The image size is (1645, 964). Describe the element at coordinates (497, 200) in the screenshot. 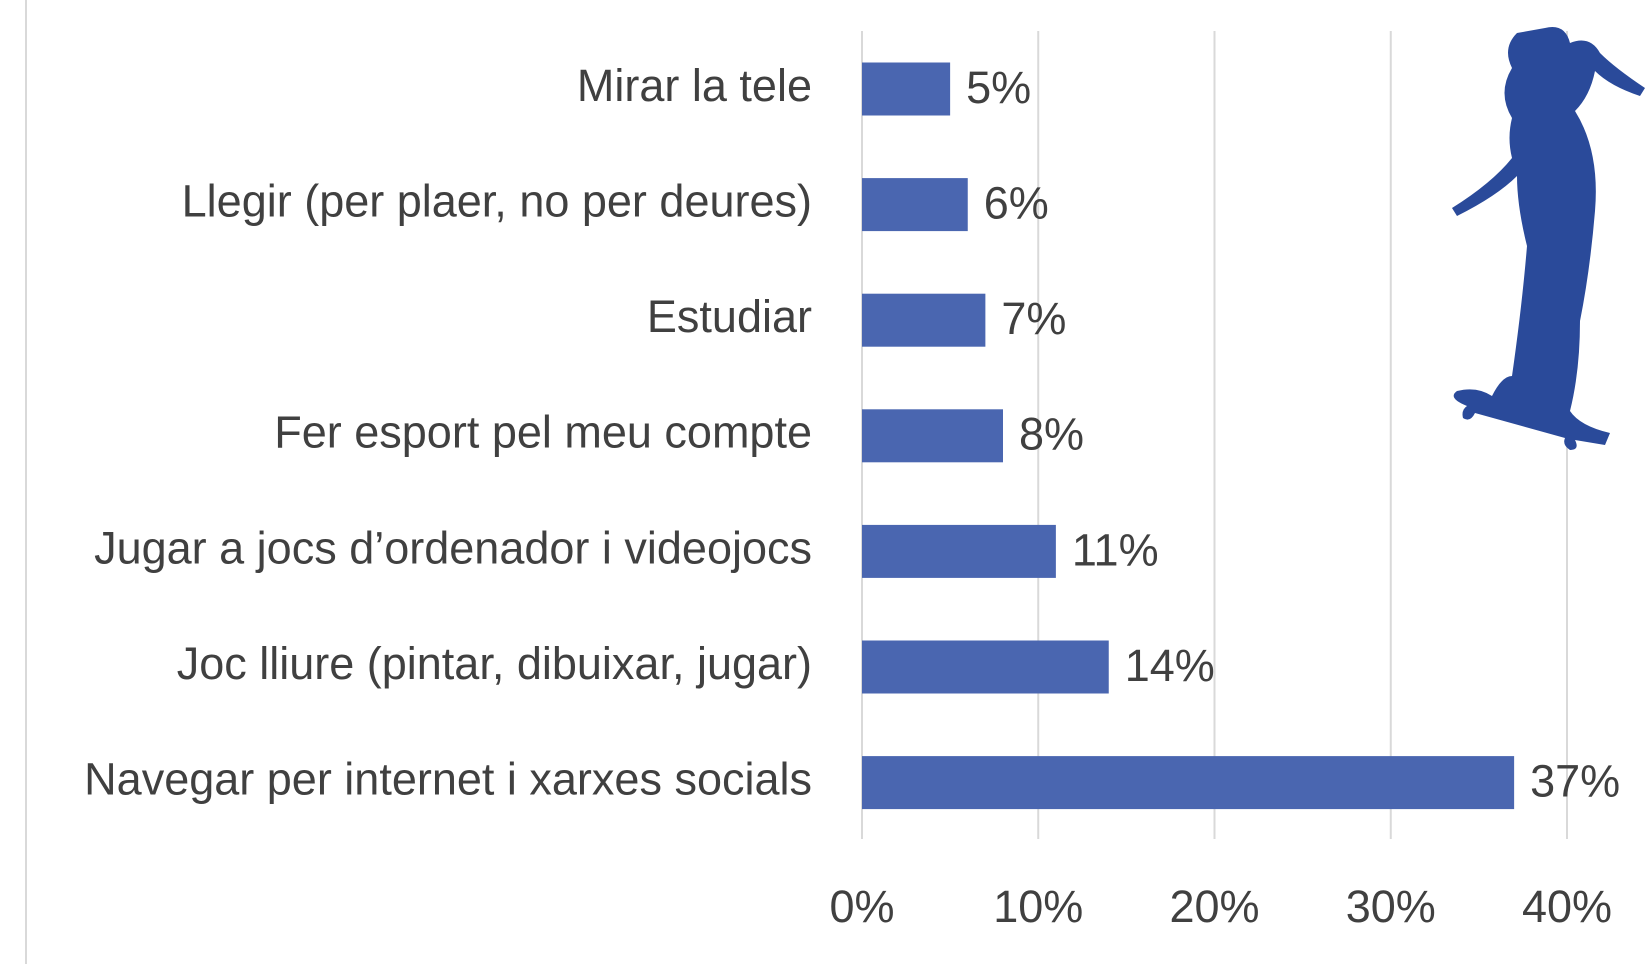

I see `y-tick-label: Llegir (per plaer, no per deures)` at that location.